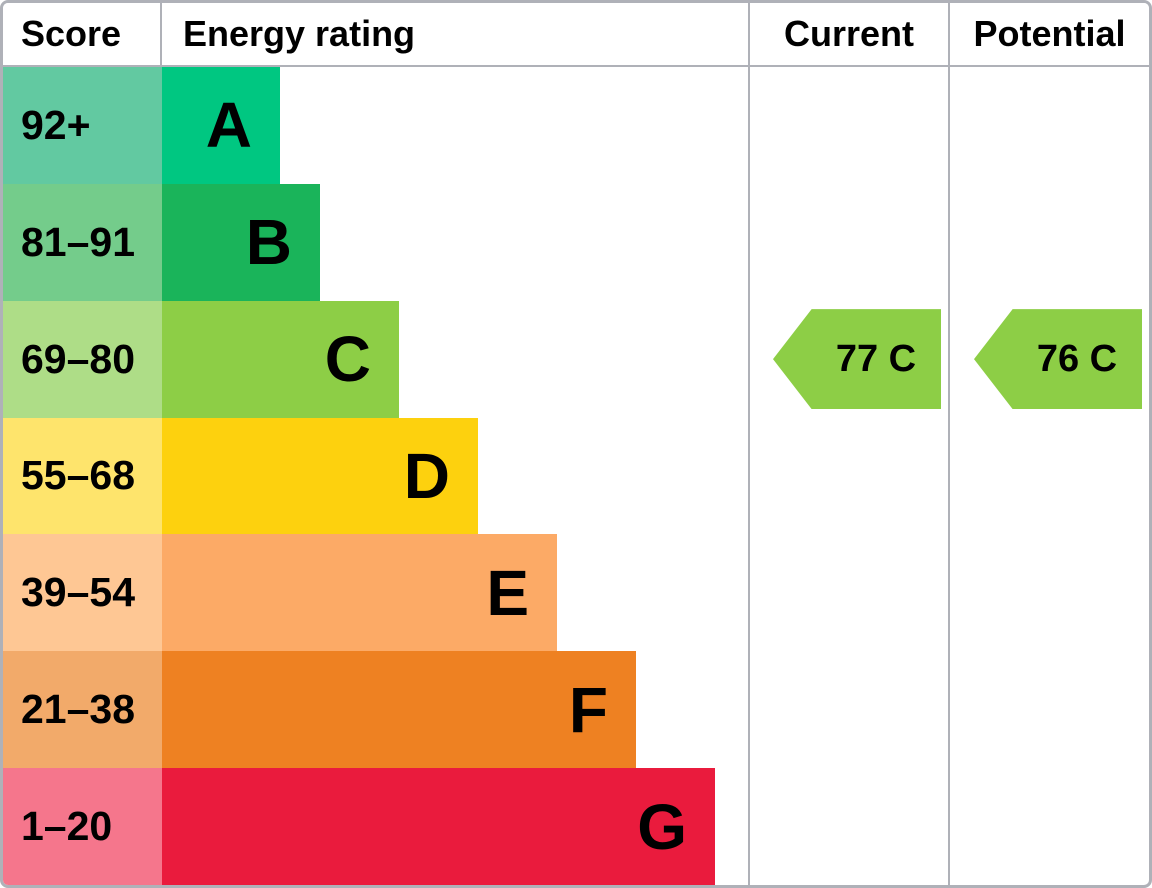  I want to click on current-potential-divider, so click(949, 444).